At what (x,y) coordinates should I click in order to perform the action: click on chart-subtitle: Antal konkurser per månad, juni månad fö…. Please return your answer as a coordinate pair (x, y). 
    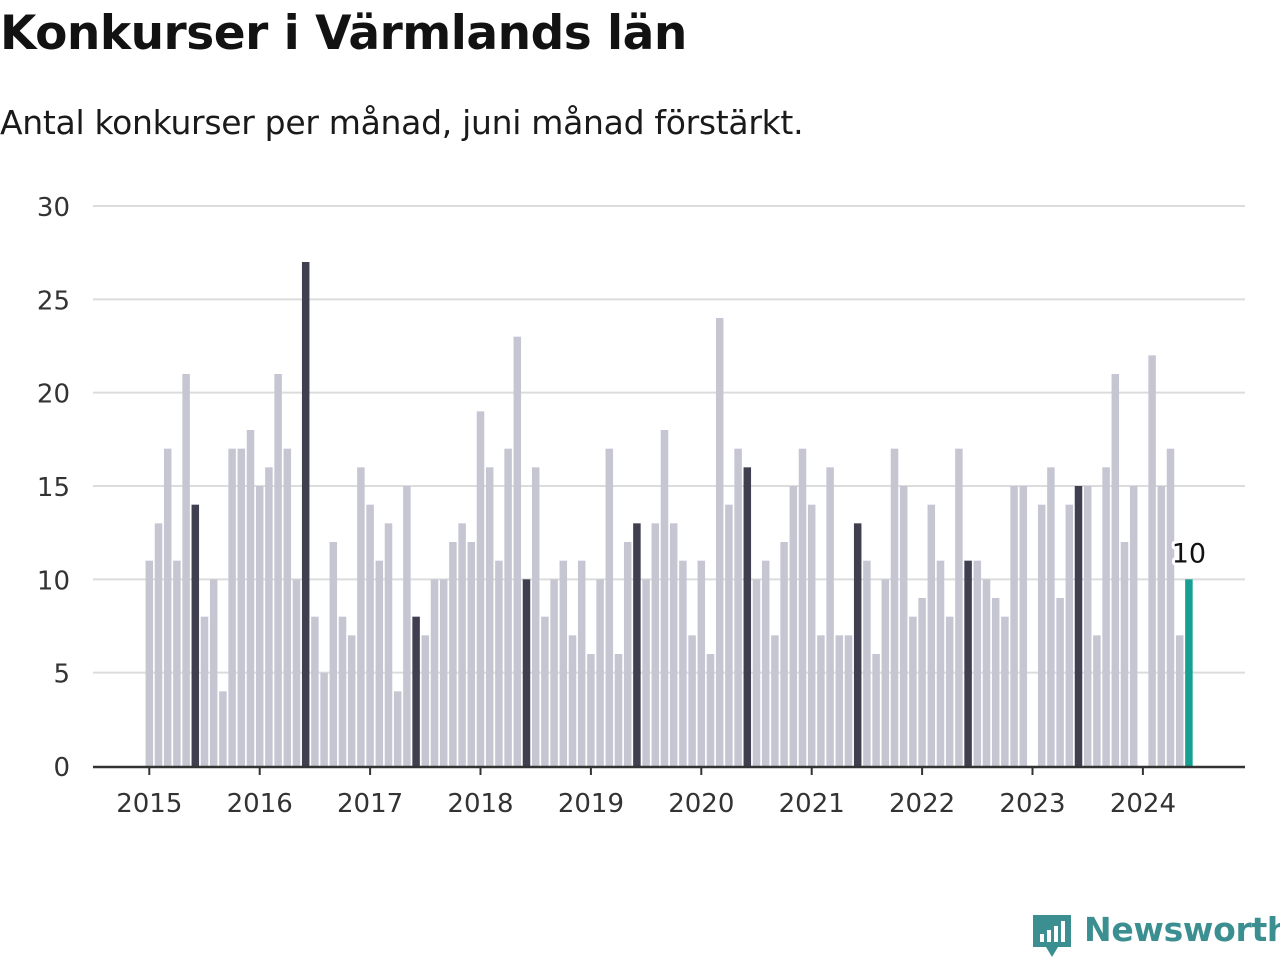
    Looking at the image, I should click on (402, 122).